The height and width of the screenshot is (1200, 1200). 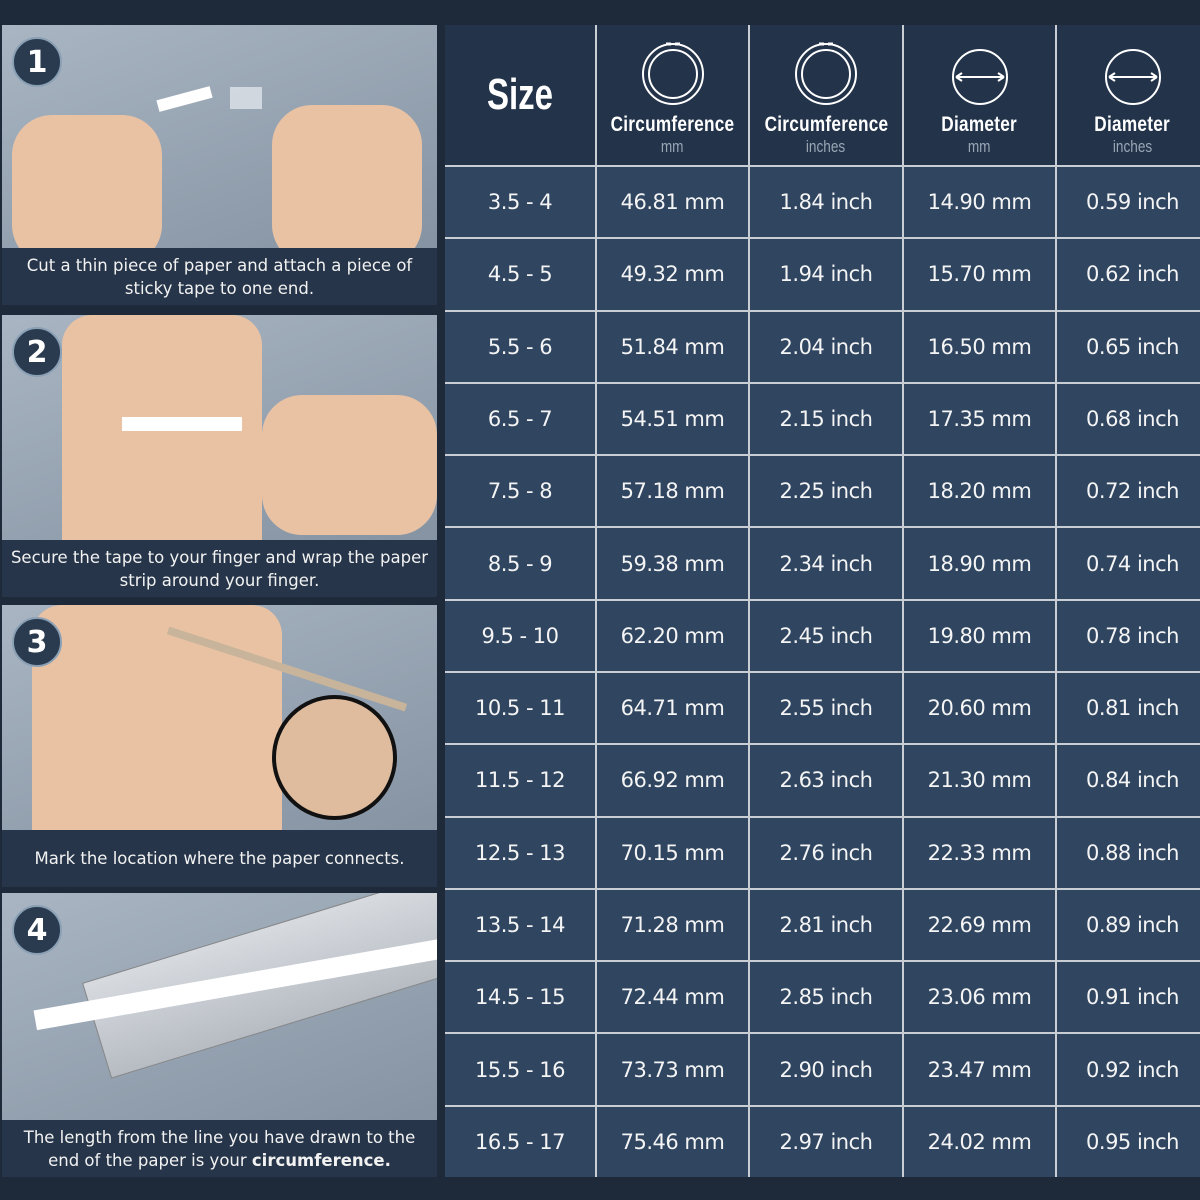 What do you see at coordinates (979, 852) in the screenshot?
I see `cell-diameter-mm: 22.33 mm` at bounding box center [979, 852].